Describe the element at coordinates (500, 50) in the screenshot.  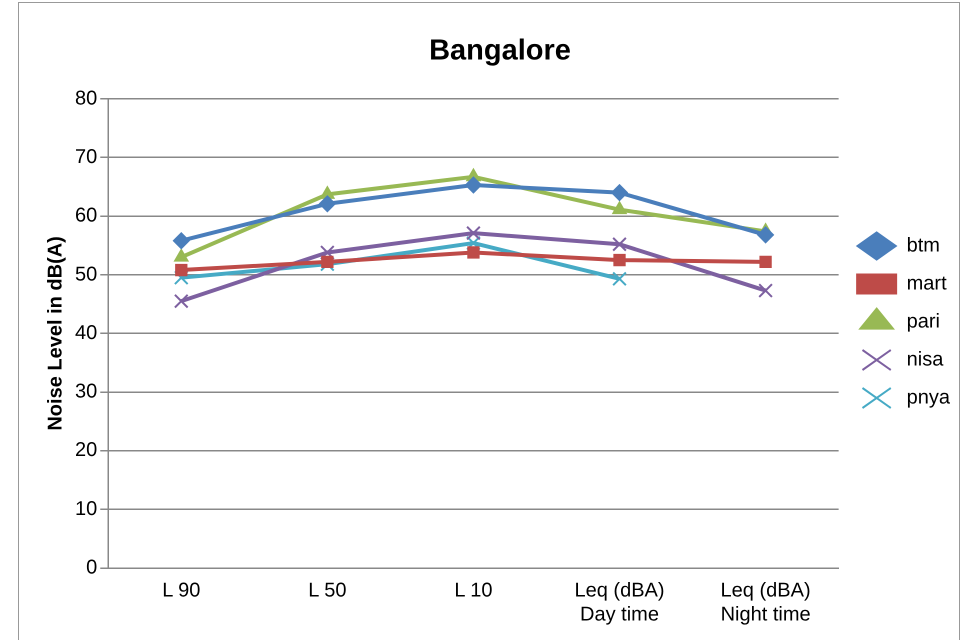
I see `chart-title: Bangalore` at that location.